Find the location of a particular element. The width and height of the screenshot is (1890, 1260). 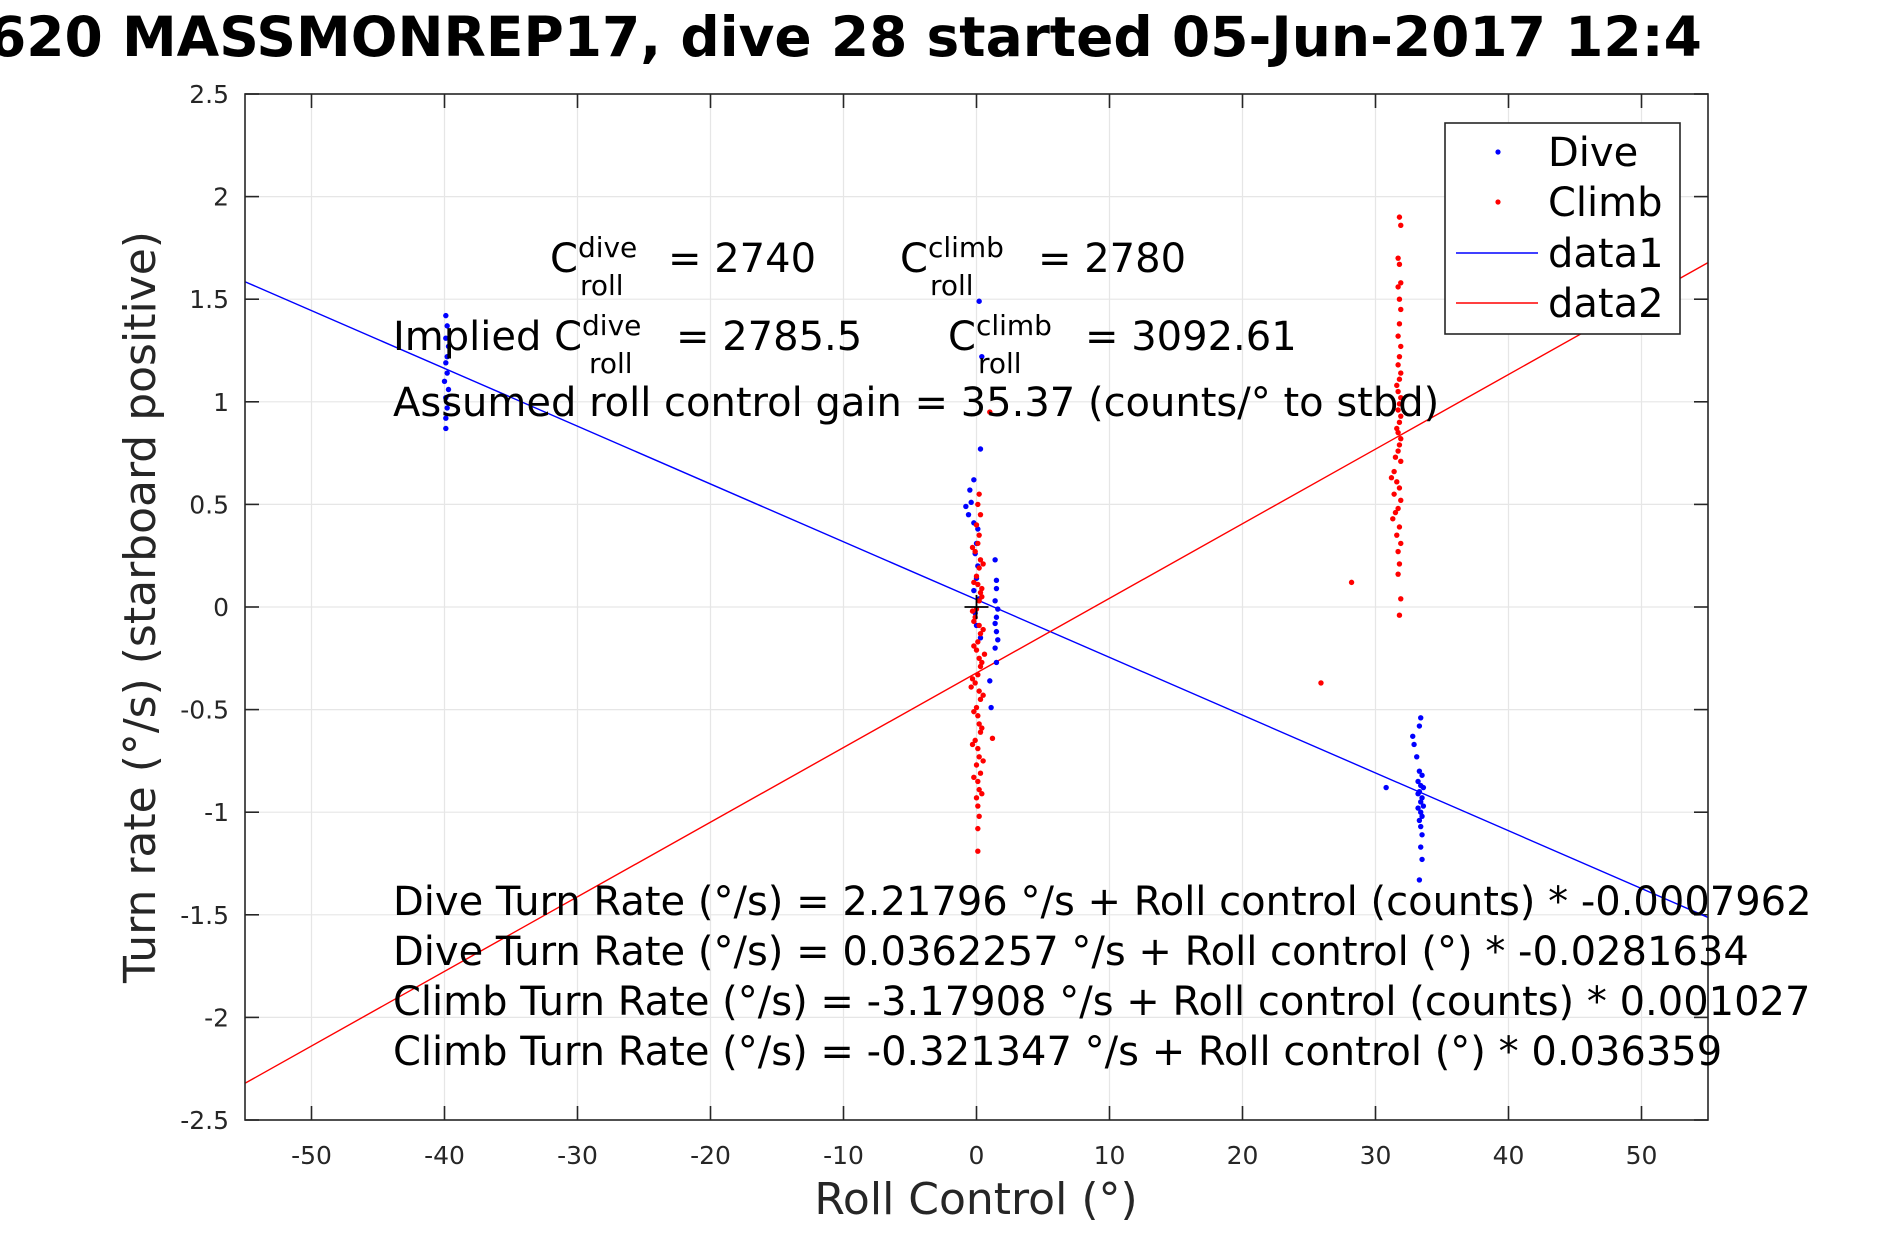

legend-climb-label: Climb is located at coordinates (1605, 203).